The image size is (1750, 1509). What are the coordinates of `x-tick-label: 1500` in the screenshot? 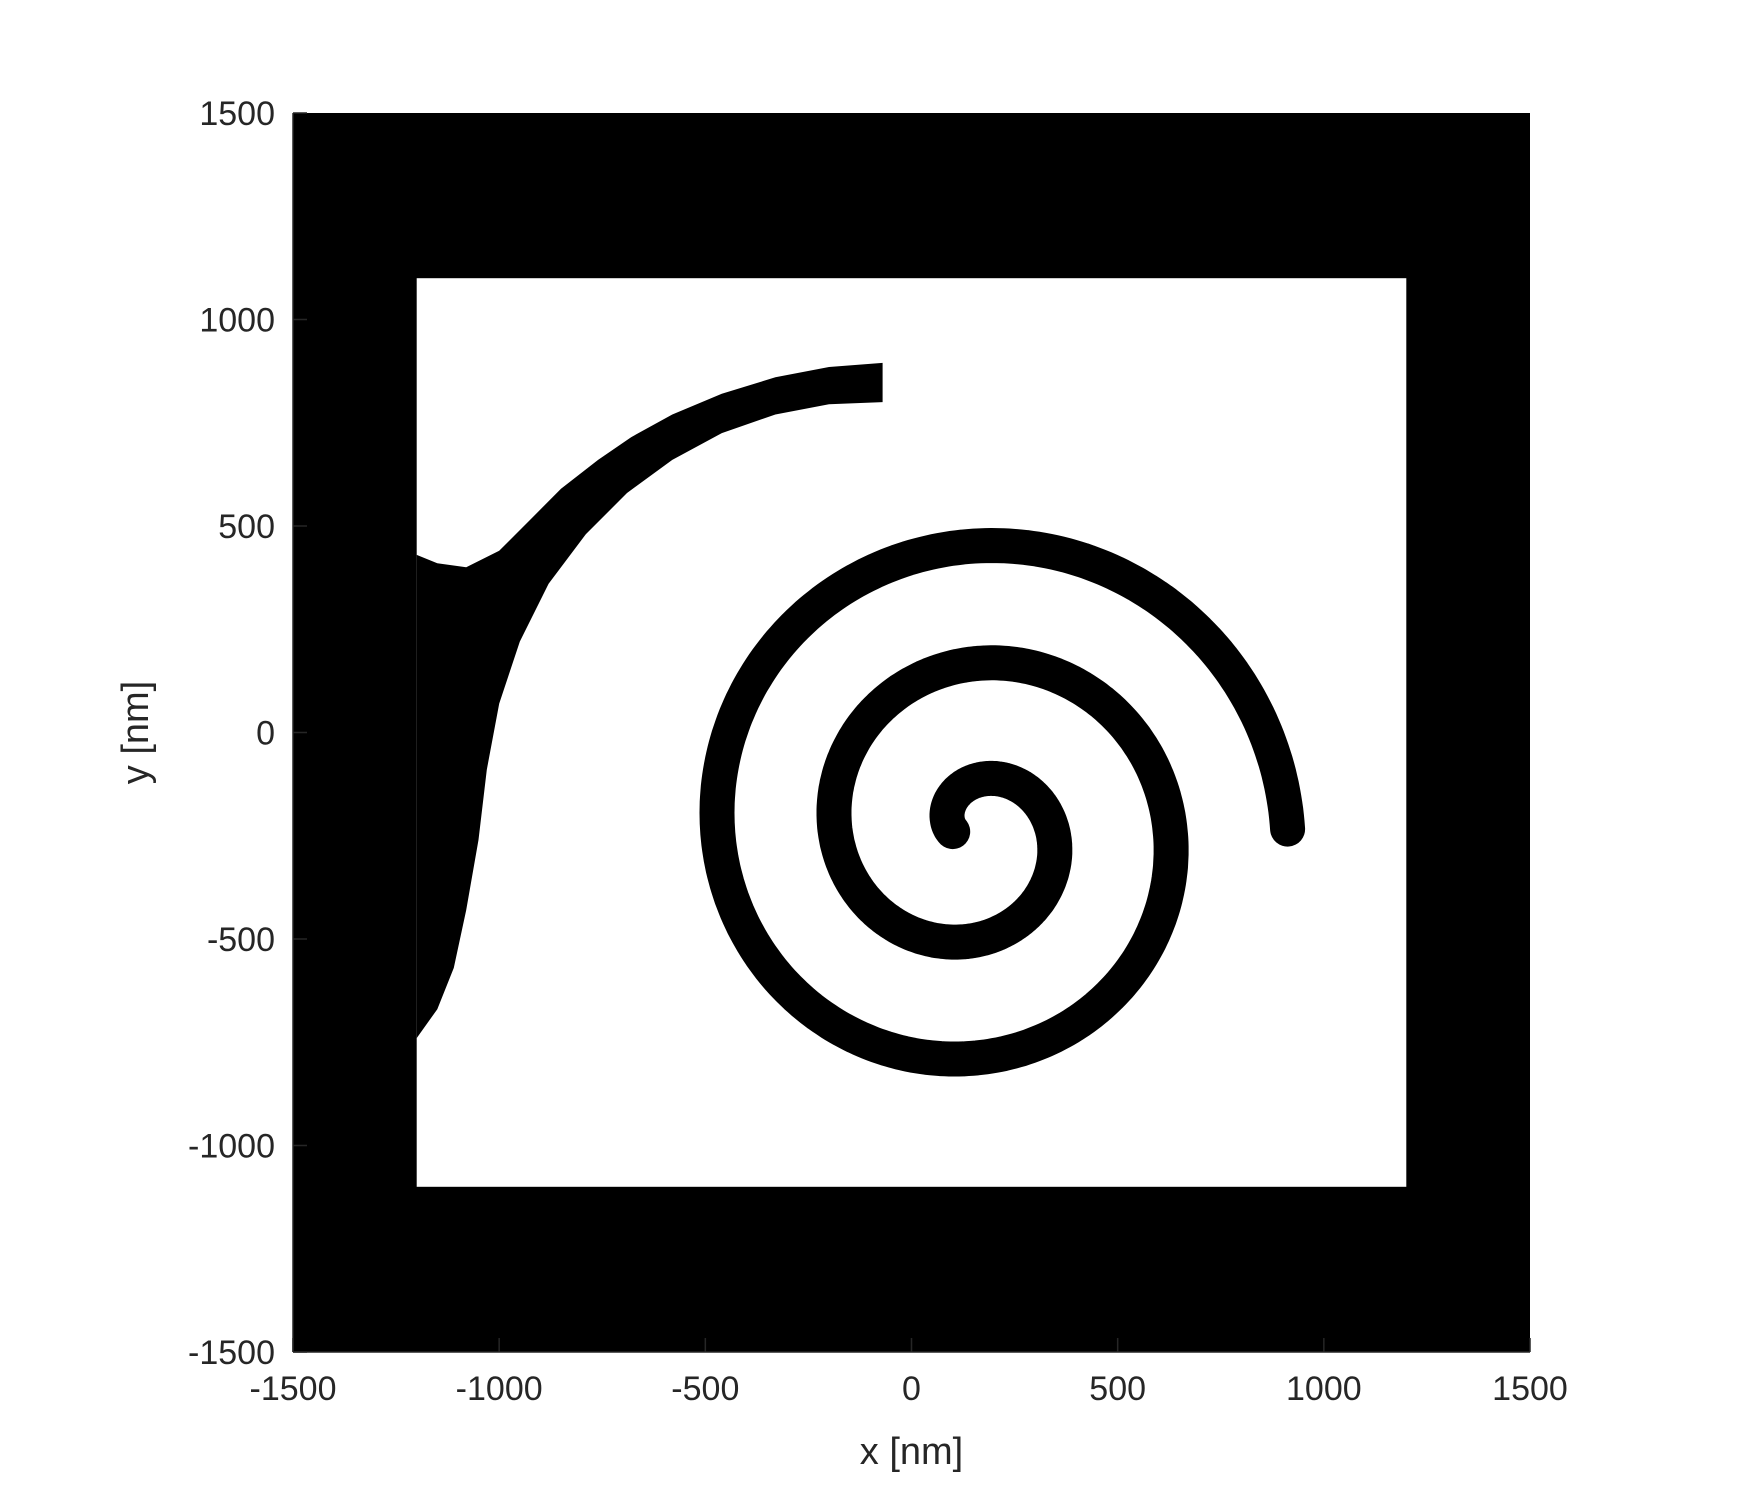 It's located at (1530, 1389).